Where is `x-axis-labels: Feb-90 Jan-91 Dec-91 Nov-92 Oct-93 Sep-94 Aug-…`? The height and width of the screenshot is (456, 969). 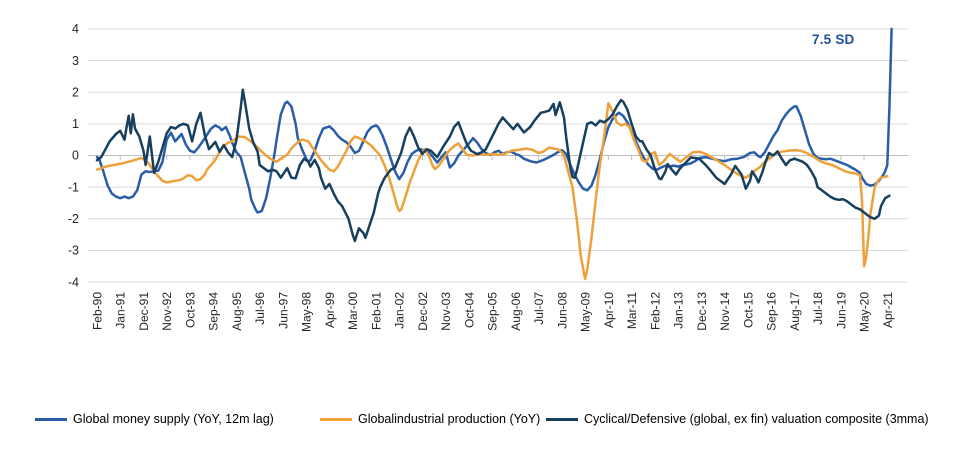
x-axis-labels: Feb-90 Jan-91 Dec-91 Nov-92 Oct-93 Sep-94 Aug-… is located at coordinates (493, 312).